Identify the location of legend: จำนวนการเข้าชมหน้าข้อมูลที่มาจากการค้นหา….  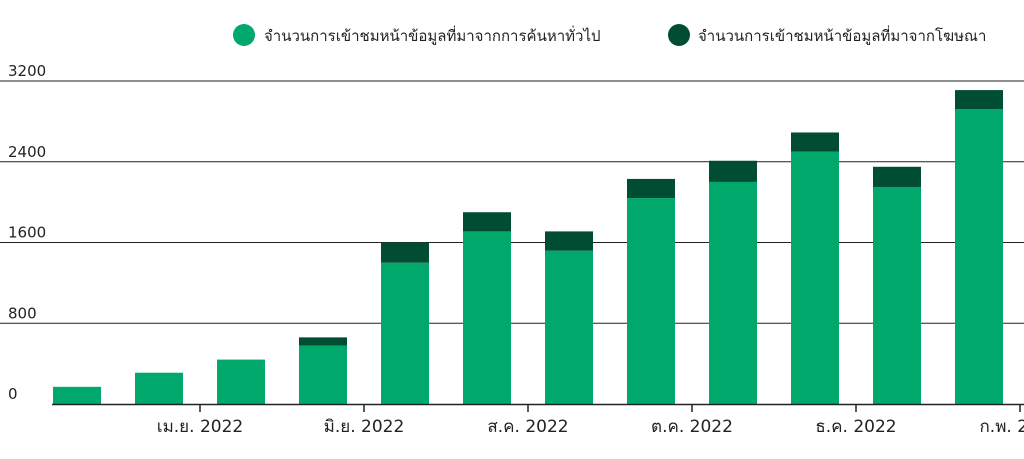
(609, 35).